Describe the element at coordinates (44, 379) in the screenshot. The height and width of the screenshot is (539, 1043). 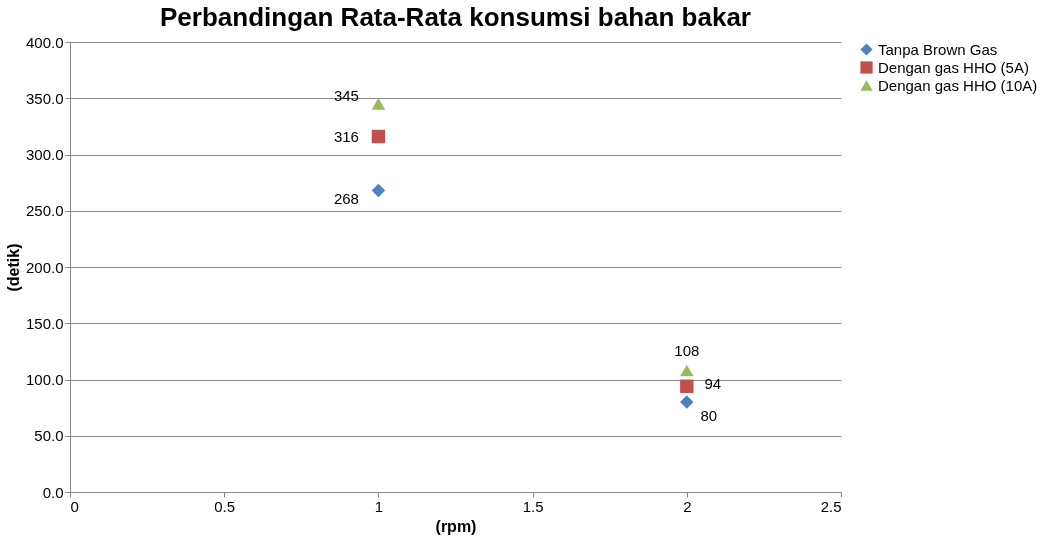
I see `y-tick-label: 100.0` at that location.